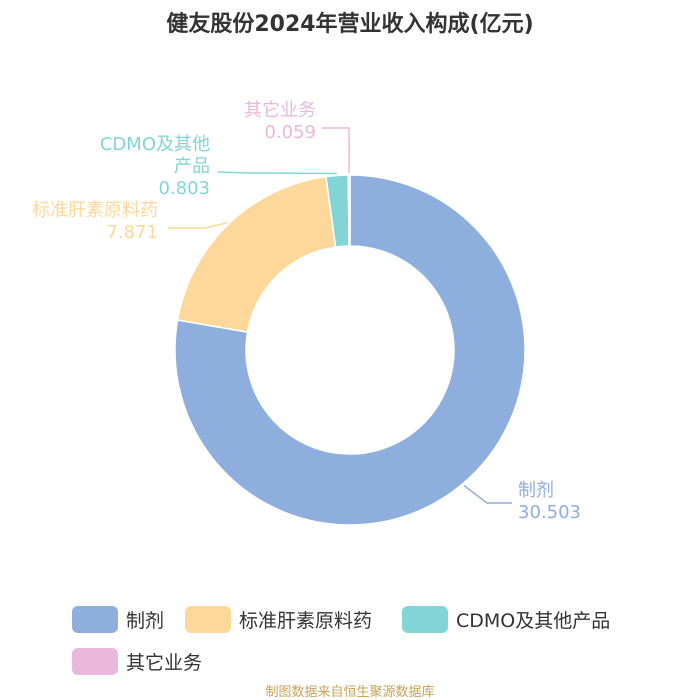 The height and width of the screenshot is (700, 700). What do you see at coordinates (280, 110) in the screenshot?
I see `slice-label-3: 其它业务` at bounding box center [280, 110].